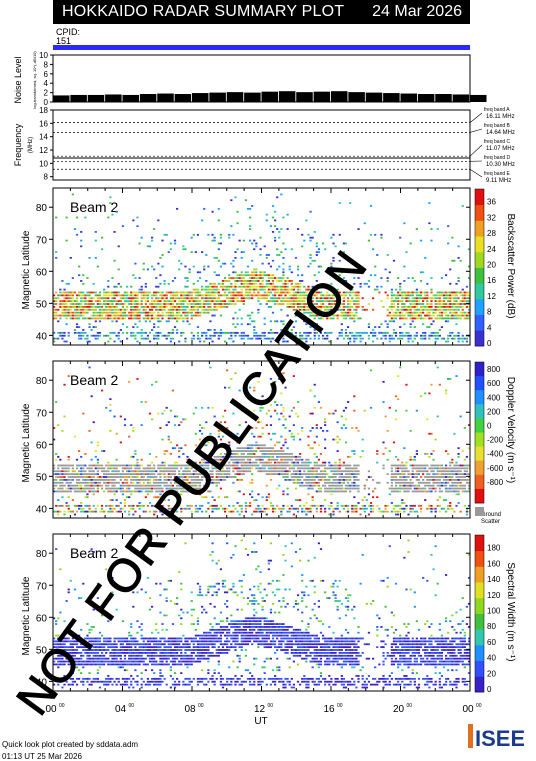  What do you see at coordinates (489, 343) in the screenshot?
I see `power-colorbar-tick-label: 0` at bounding box center [489, 343].